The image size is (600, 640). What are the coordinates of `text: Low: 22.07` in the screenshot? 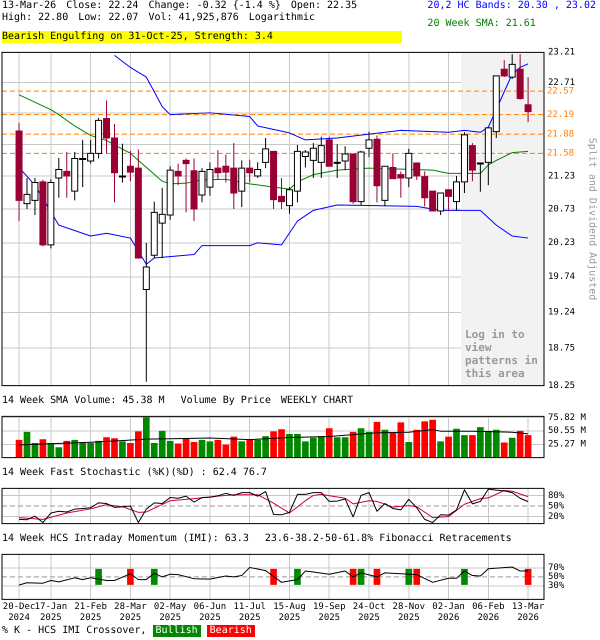 It's located at (108, 18).